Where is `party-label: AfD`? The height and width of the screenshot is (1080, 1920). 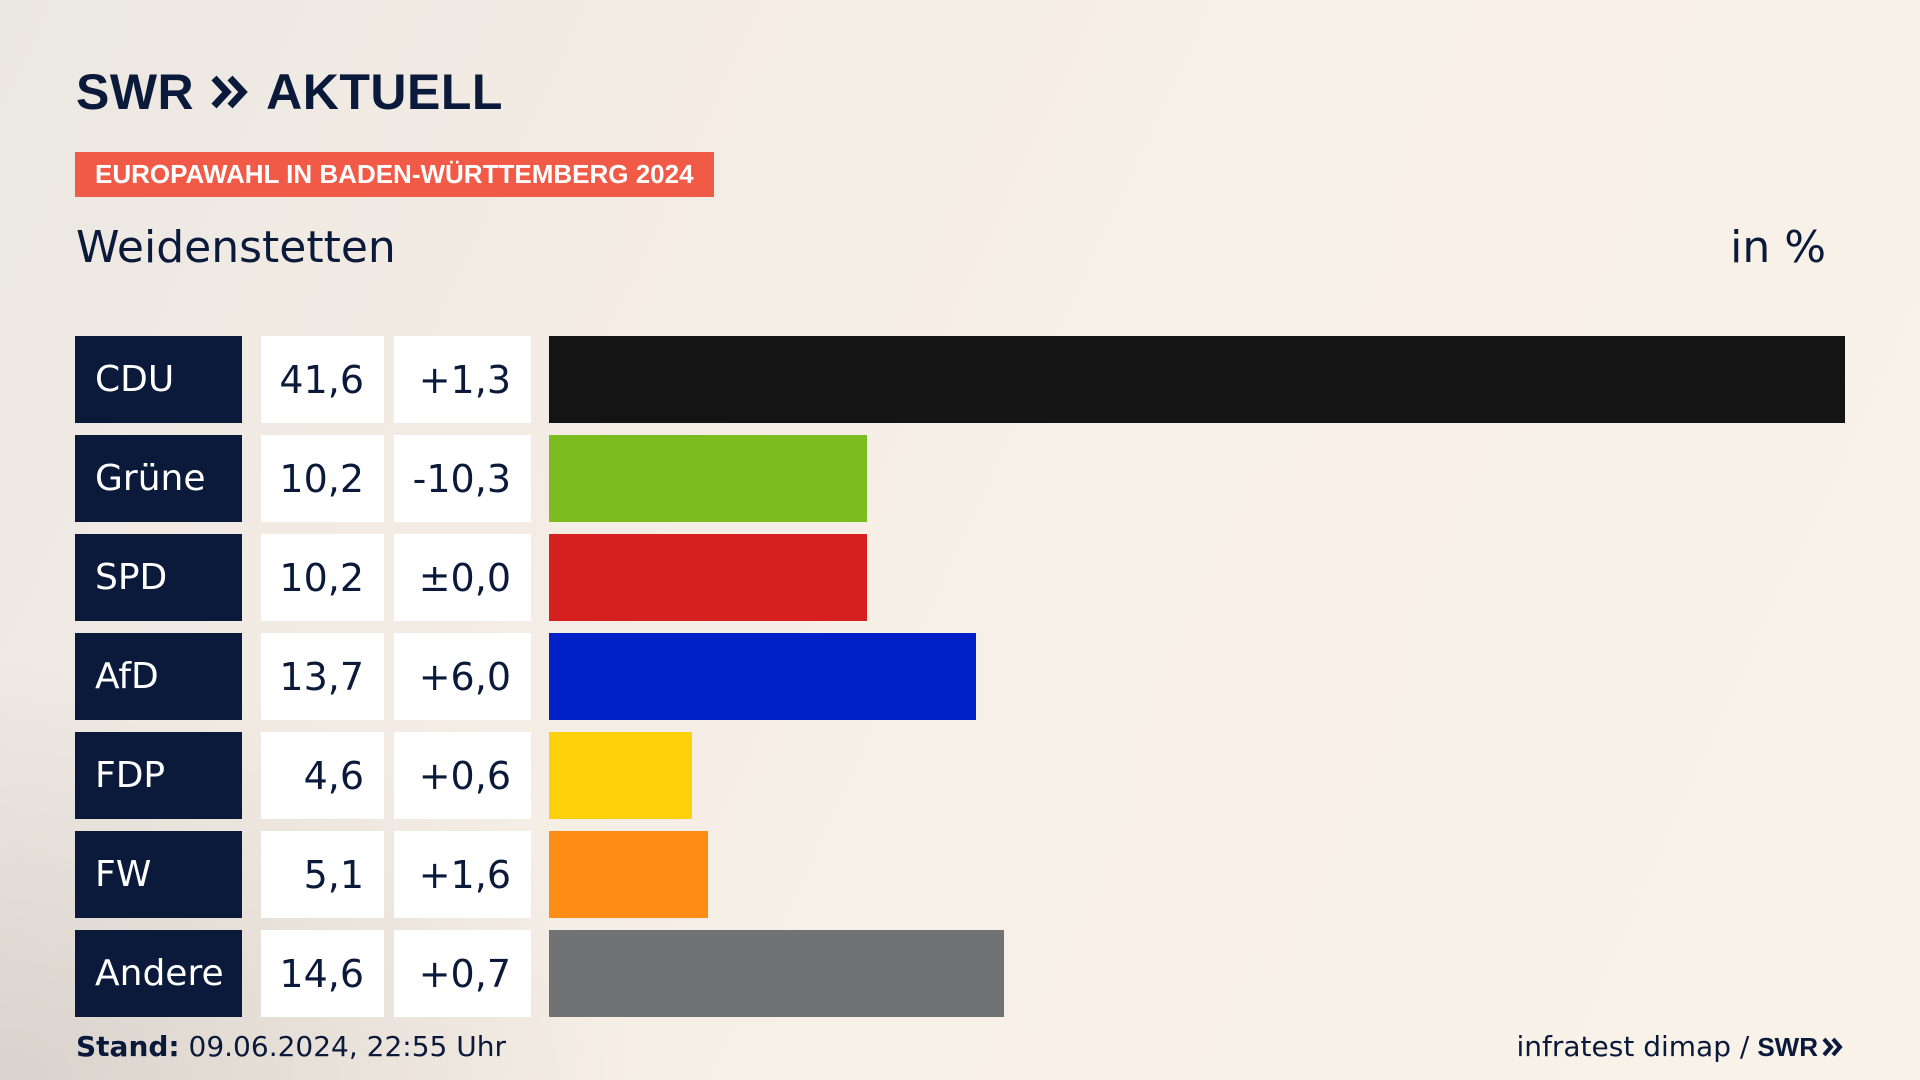 party-label: AfD is located at coordinates (158, 676).